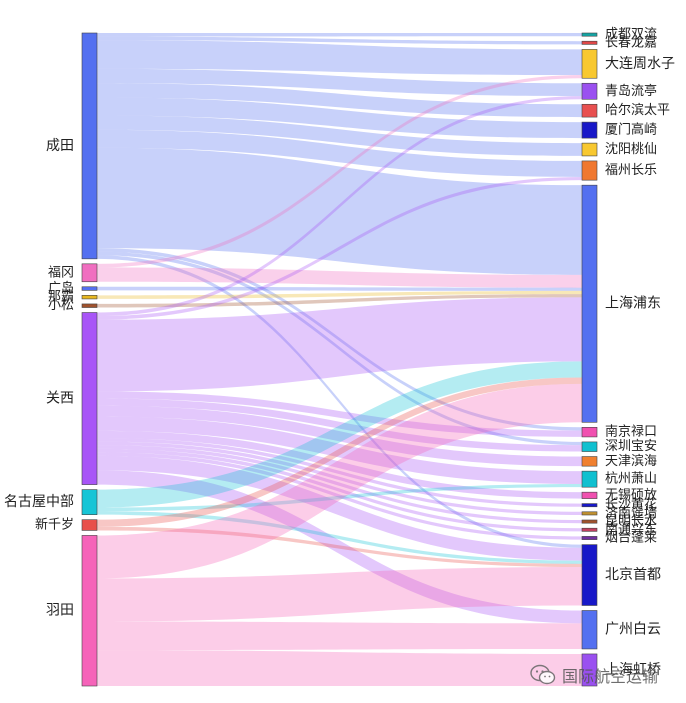 The image size is (686, 703). Describe the element at coordinates (631, 461) in the screenshot. I see `sankey-node-label: 天津滨海` at that location.